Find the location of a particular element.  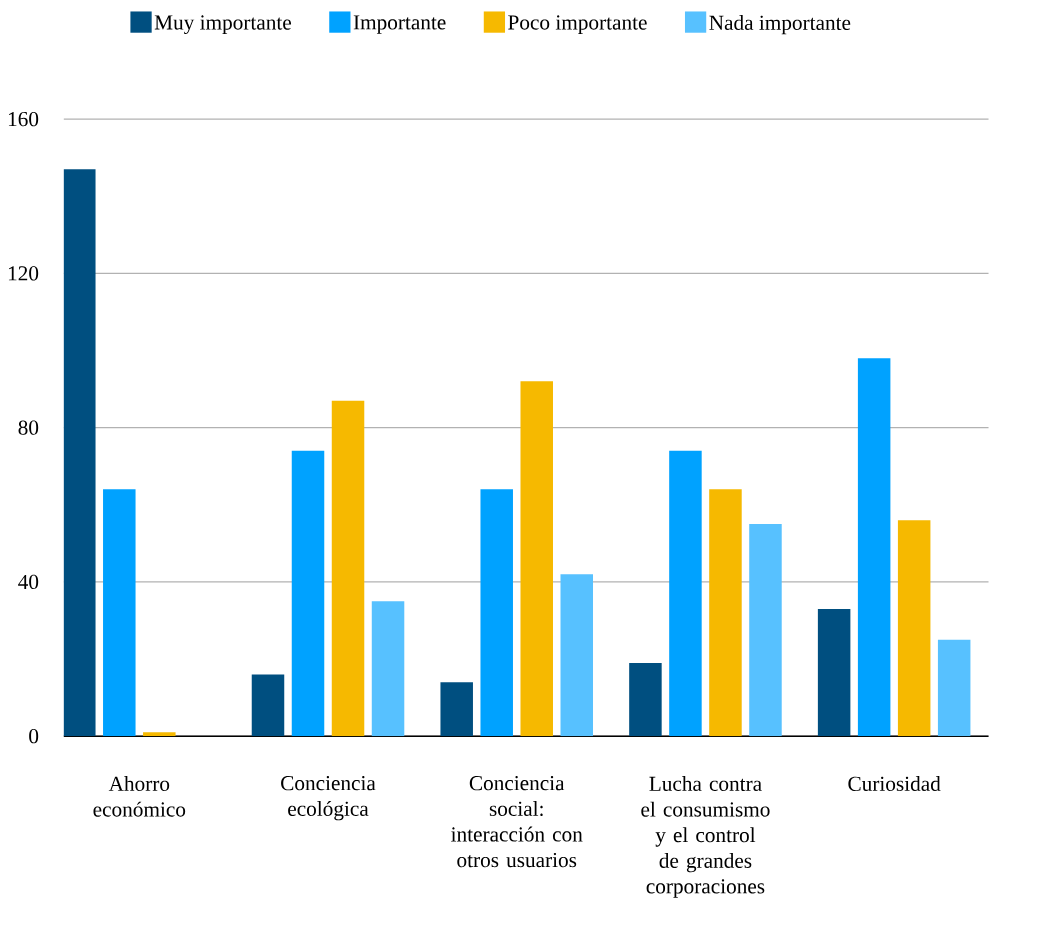

x-tick-label: Ahorro económico is located at coordinates (139, 796).